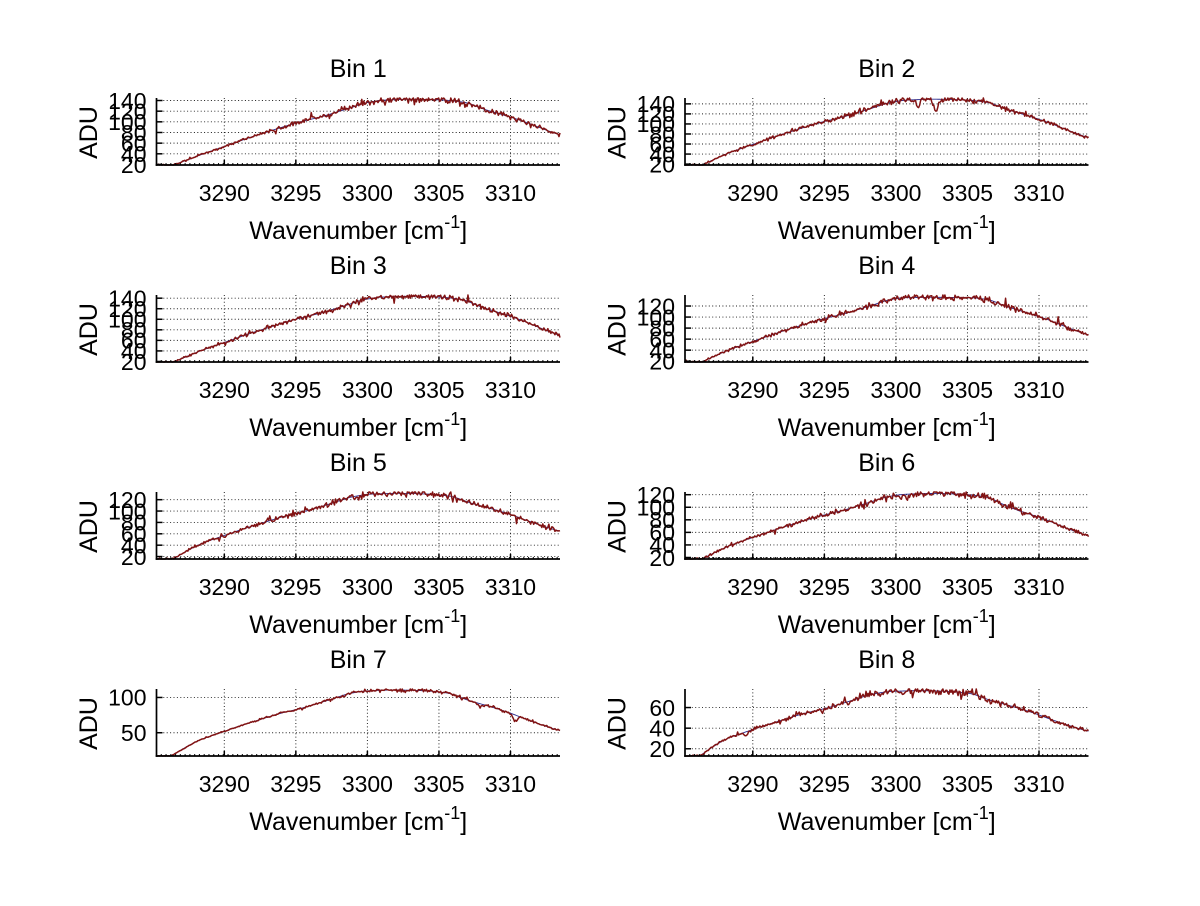  I want to click on svg-text: Bin 8, so click(886, 660).